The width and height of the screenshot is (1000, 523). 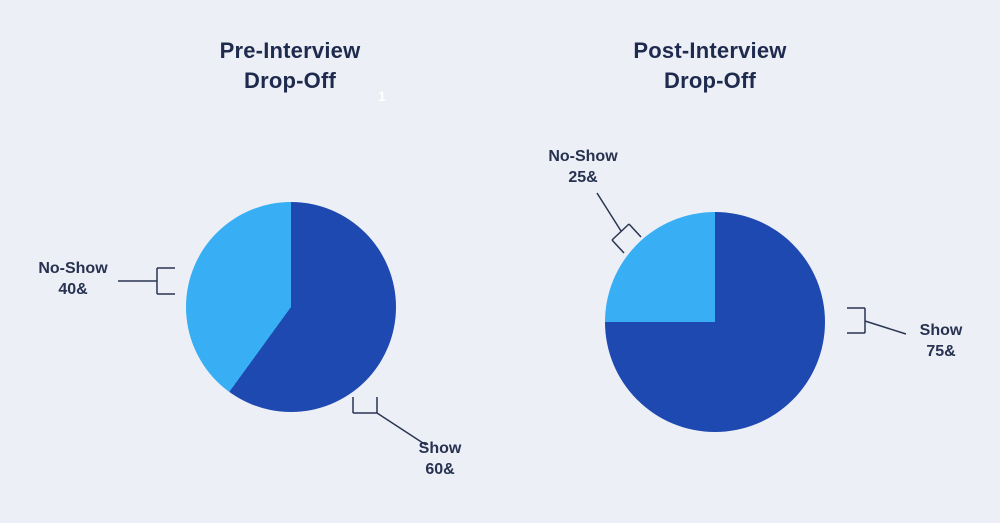 I want to click on connector-post-no-show, so click(x=619, y=223).